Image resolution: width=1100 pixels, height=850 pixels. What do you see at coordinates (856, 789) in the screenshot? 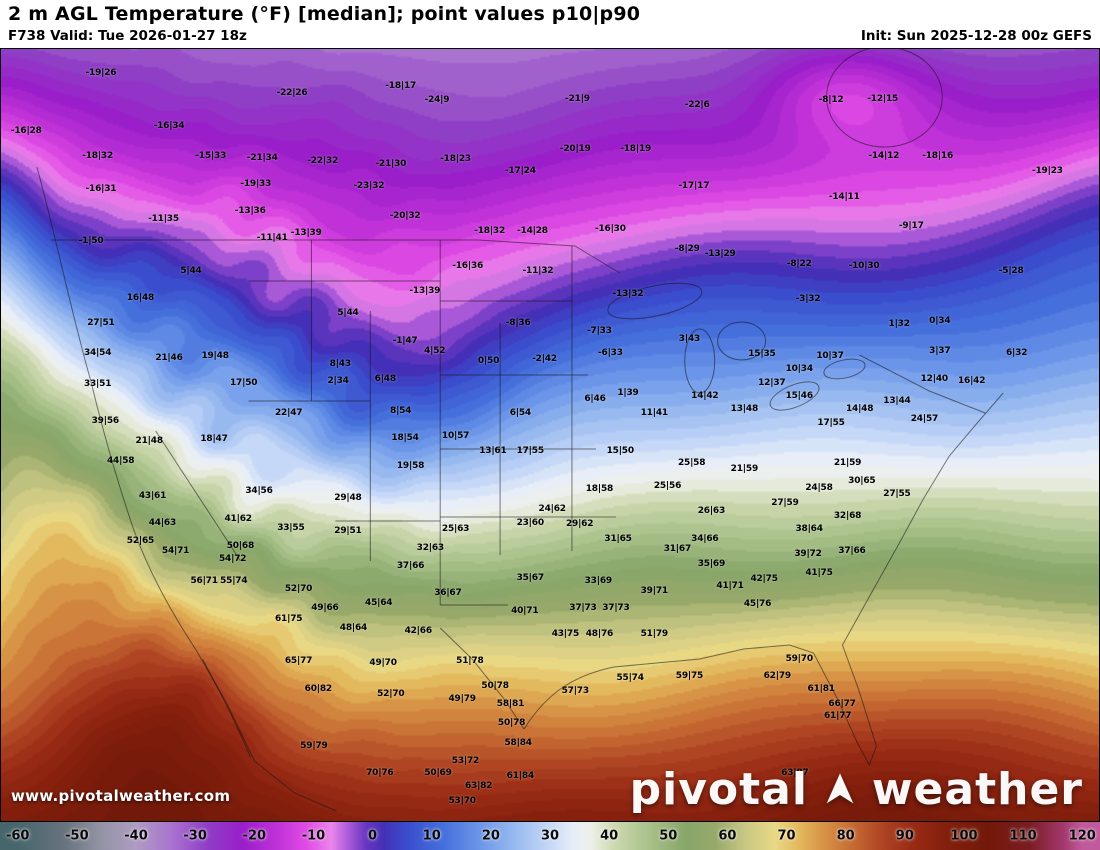
I see `brand-watermark: pivotal weather` at bounding box center [856, 789].